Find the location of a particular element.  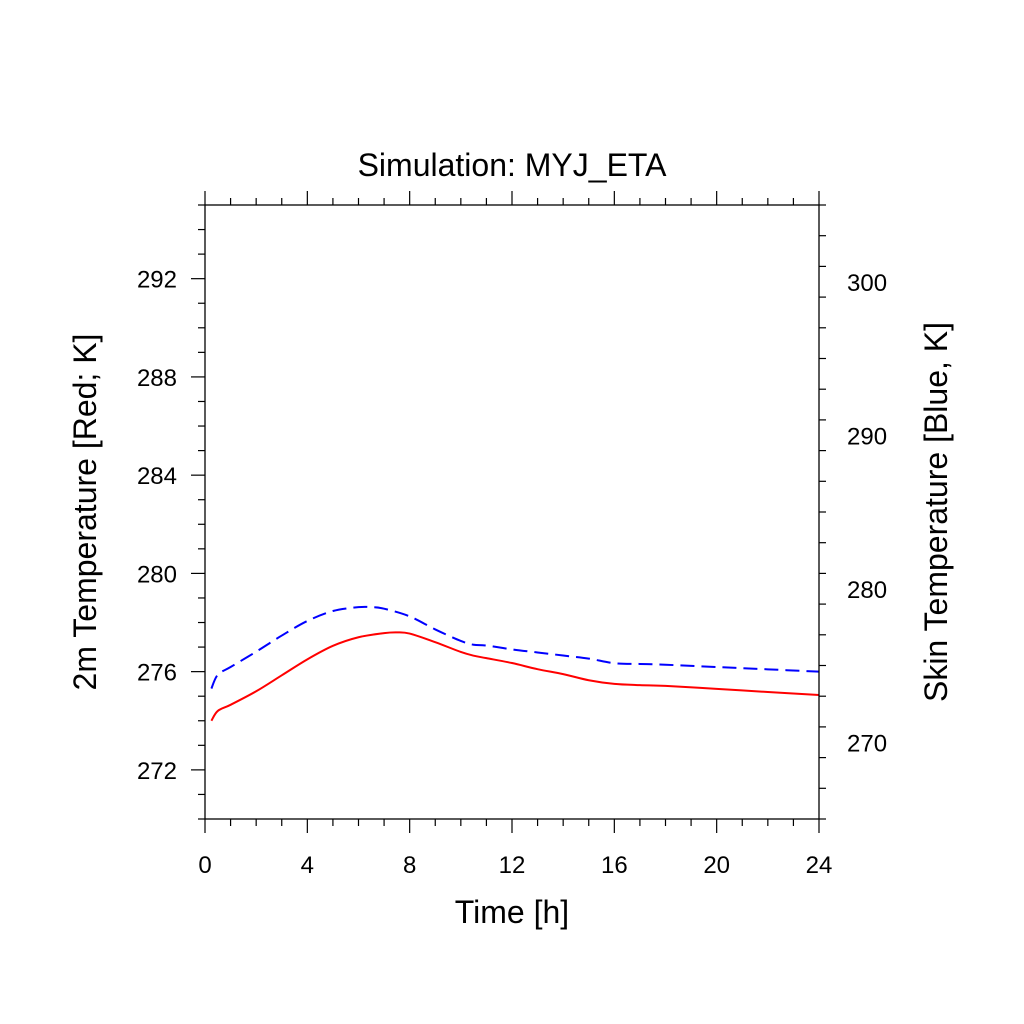

y-right-tick-label: 270 is located at coordinates (867, 743).